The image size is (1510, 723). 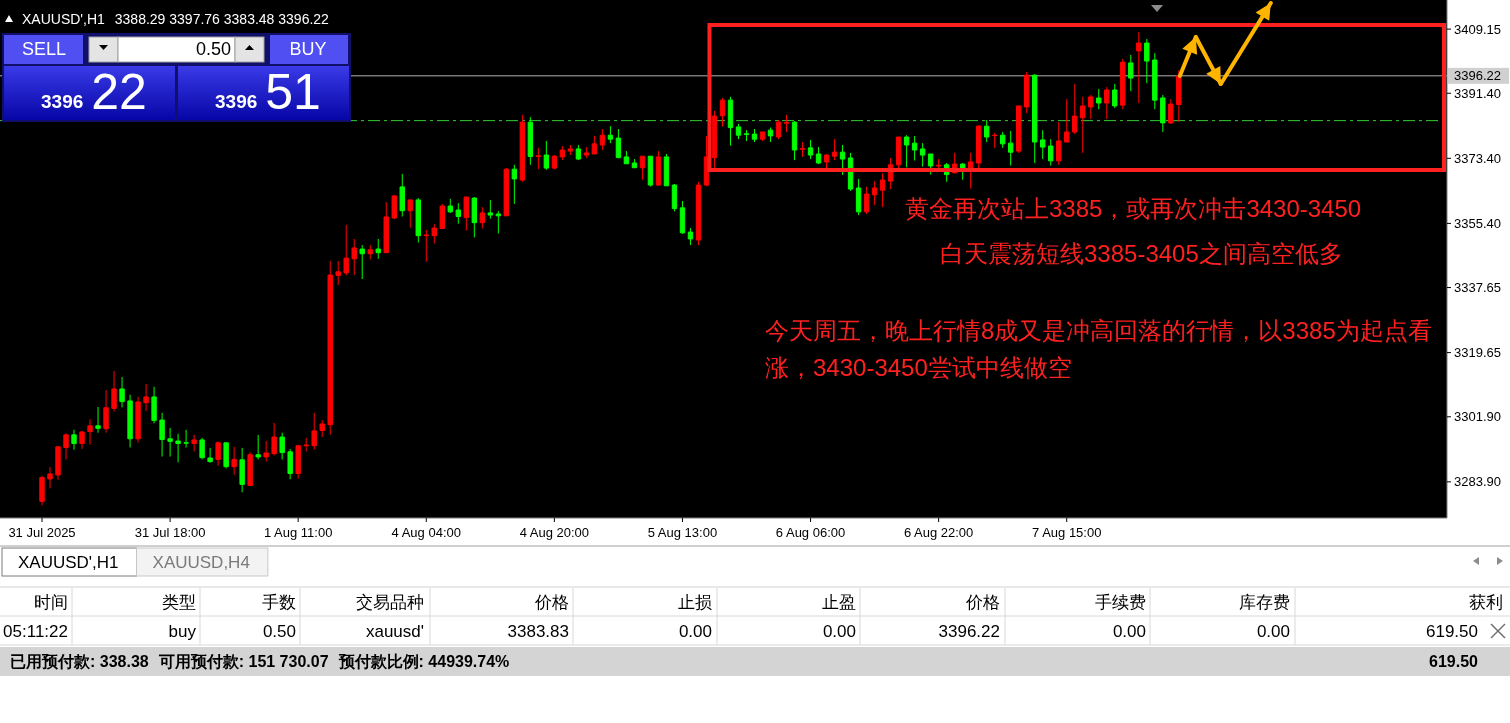 What do you see at coordinates (64, 19) in the screenshot?
I see `text: XAUUSD',H1` at bounding box center [64, 19].